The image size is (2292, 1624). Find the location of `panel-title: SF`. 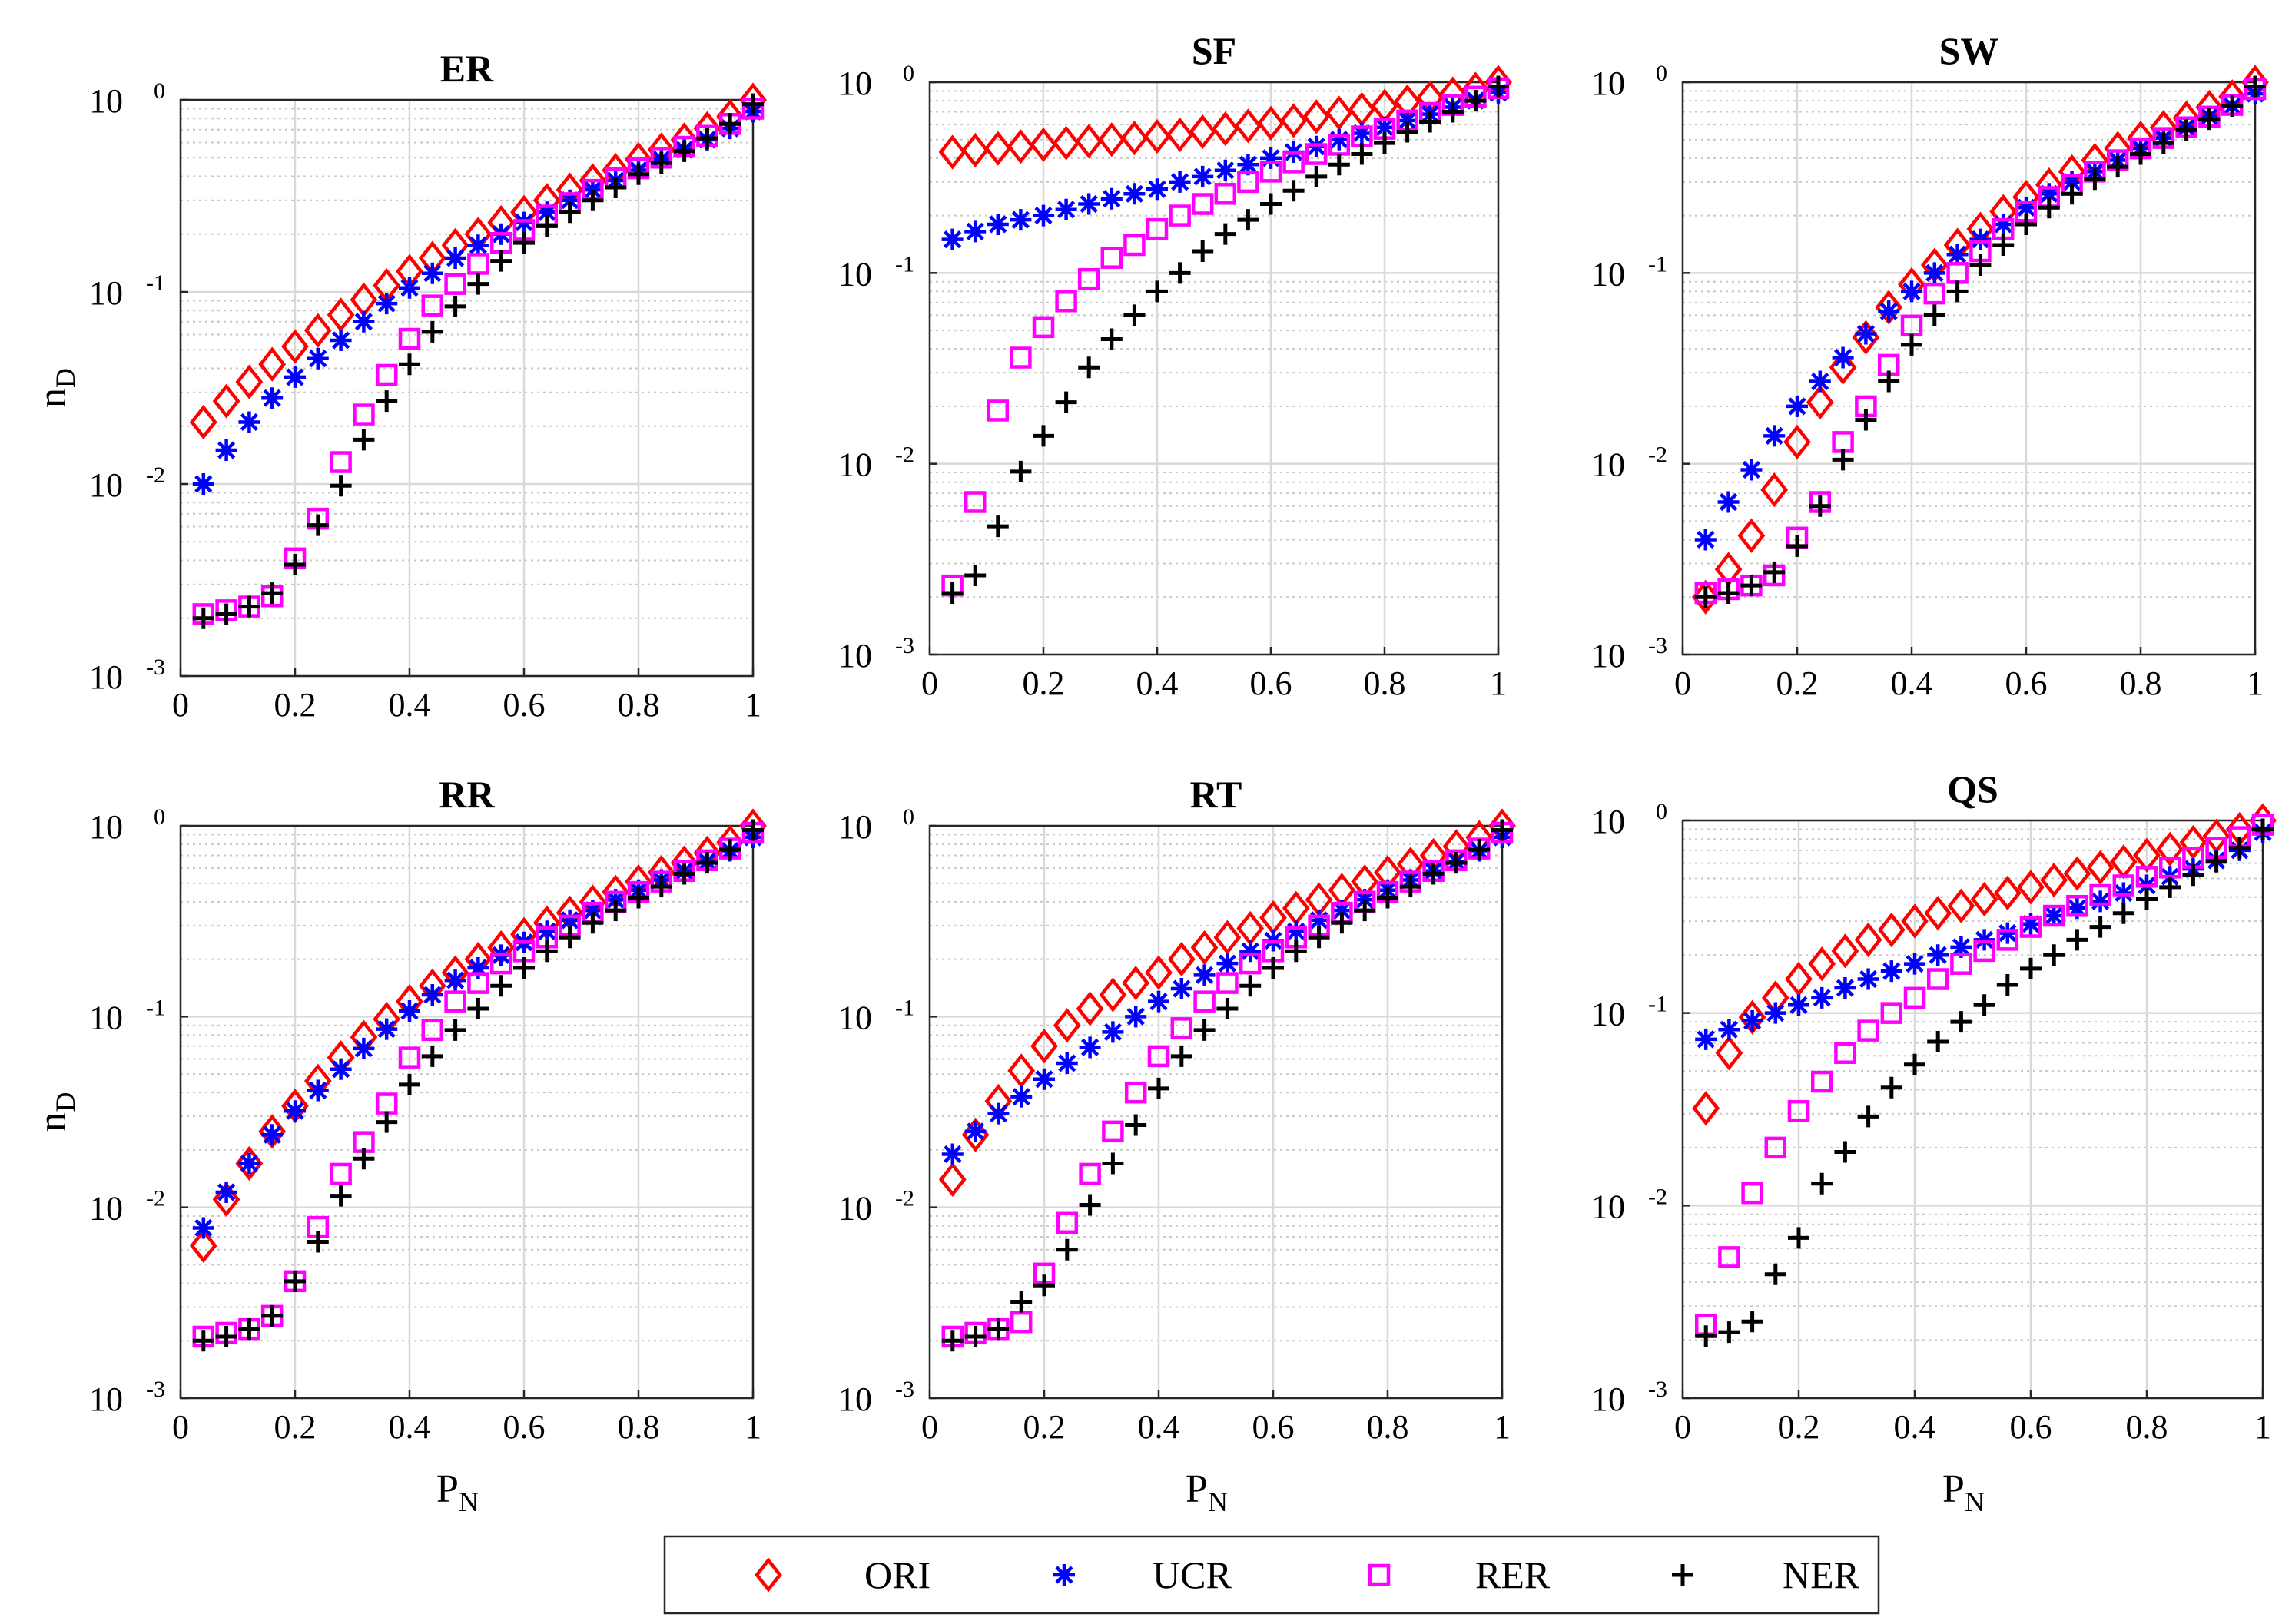

panel-title: SF is located at coordinates (1214, 50).